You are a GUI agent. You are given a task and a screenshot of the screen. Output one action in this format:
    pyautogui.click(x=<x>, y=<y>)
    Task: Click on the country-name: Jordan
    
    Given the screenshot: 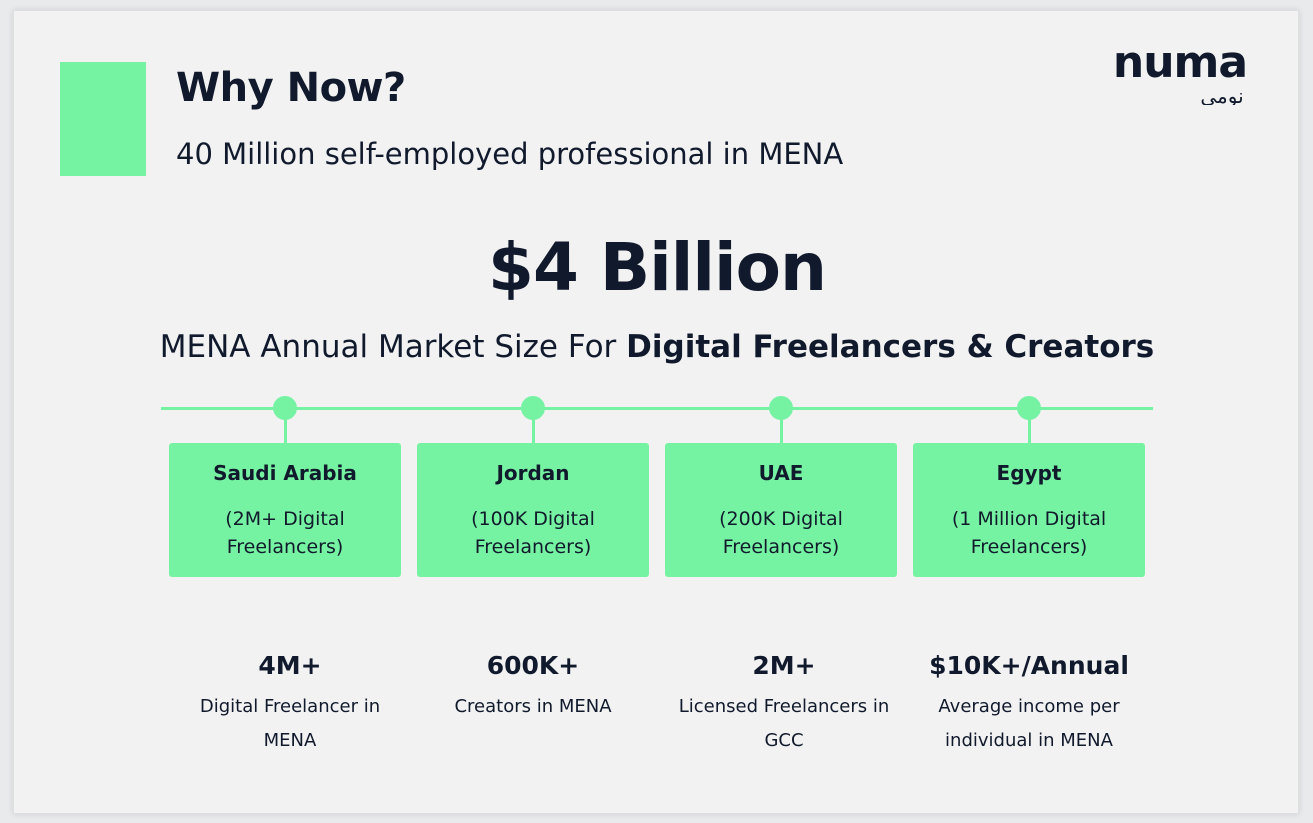 What is the action you would take?
    pyautogui.click(x=533, y=473)
    